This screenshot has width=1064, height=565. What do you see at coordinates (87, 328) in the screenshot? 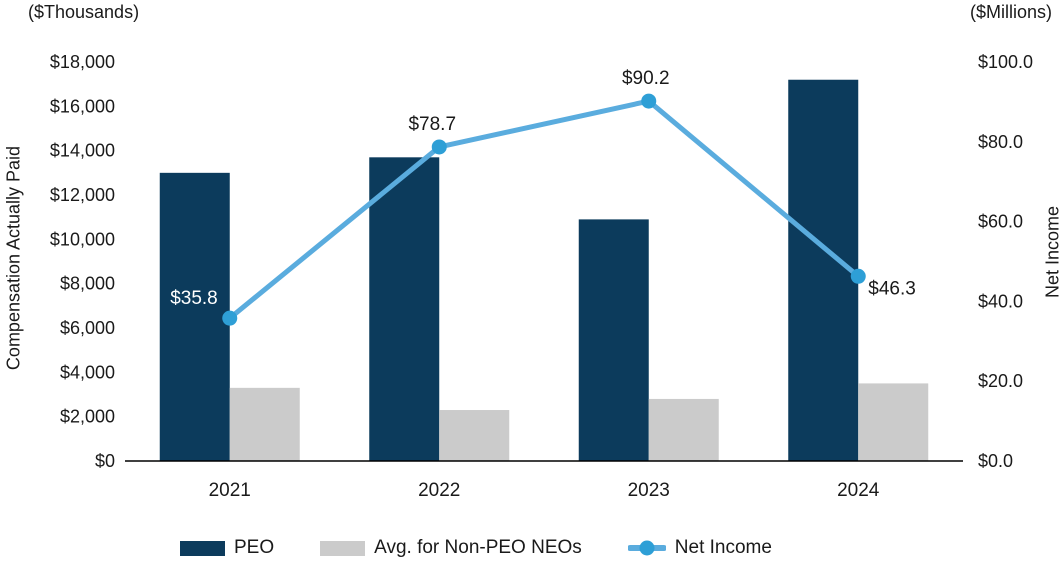
I see `left-axis-tick-label: $6,000` at bounding box center [87, 328].